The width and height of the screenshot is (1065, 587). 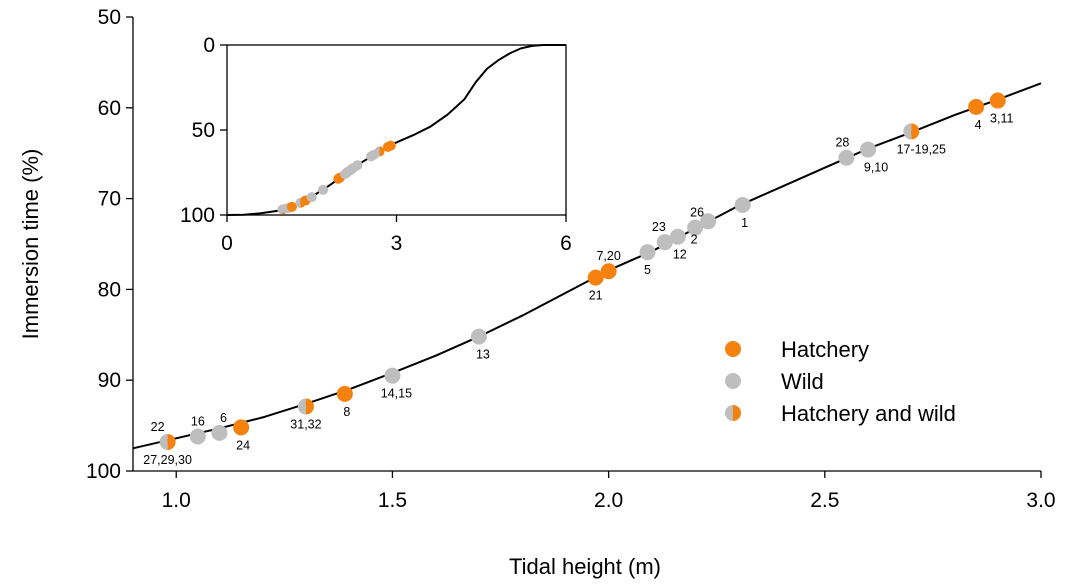 I want to click on inset-point-both, so click(x=379, y=151).